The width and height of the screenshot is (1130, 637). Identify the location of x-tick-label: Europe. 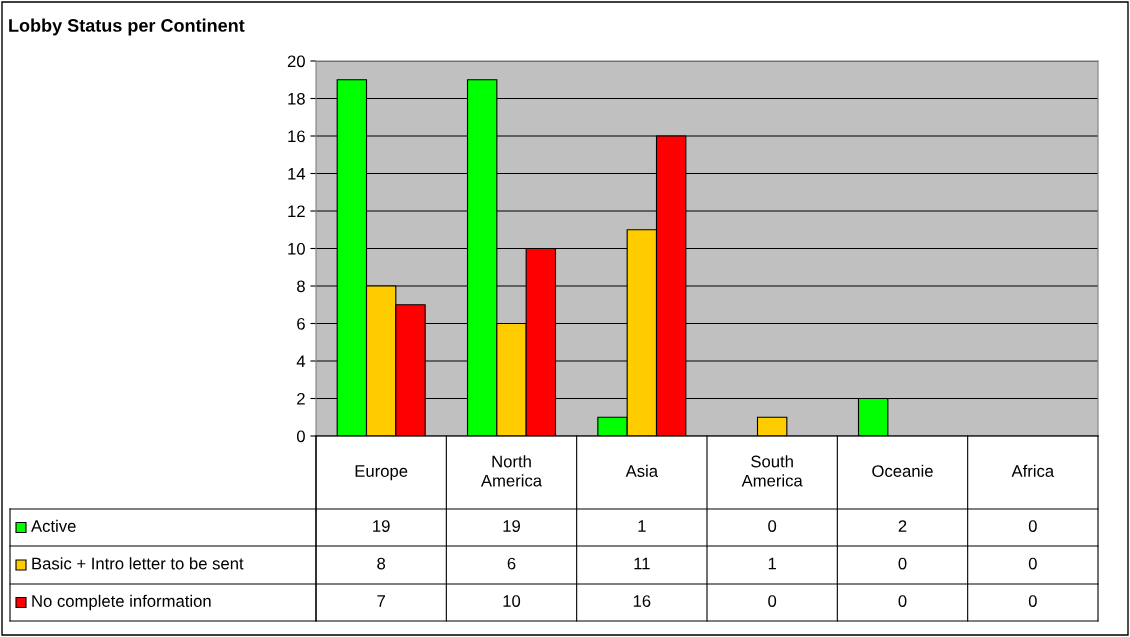
(381, 473).